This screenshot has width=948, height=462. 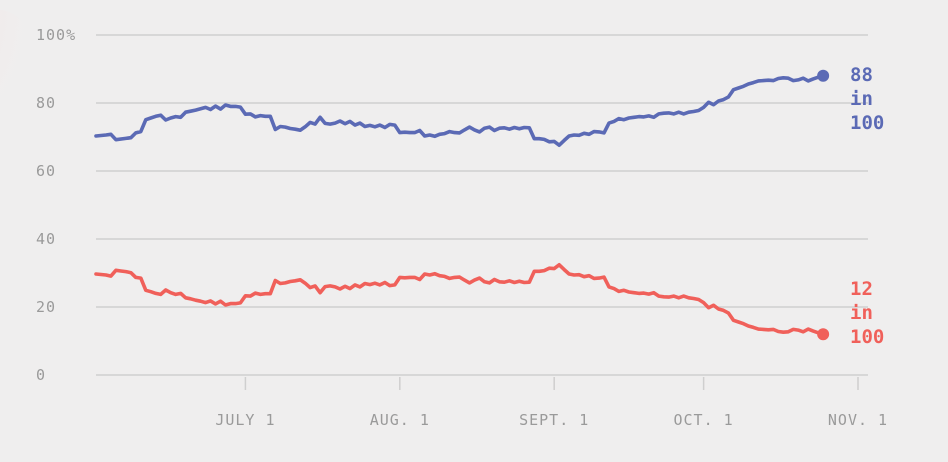 I want to click on end-label-clinton: 100, so click(x=867, y=123).